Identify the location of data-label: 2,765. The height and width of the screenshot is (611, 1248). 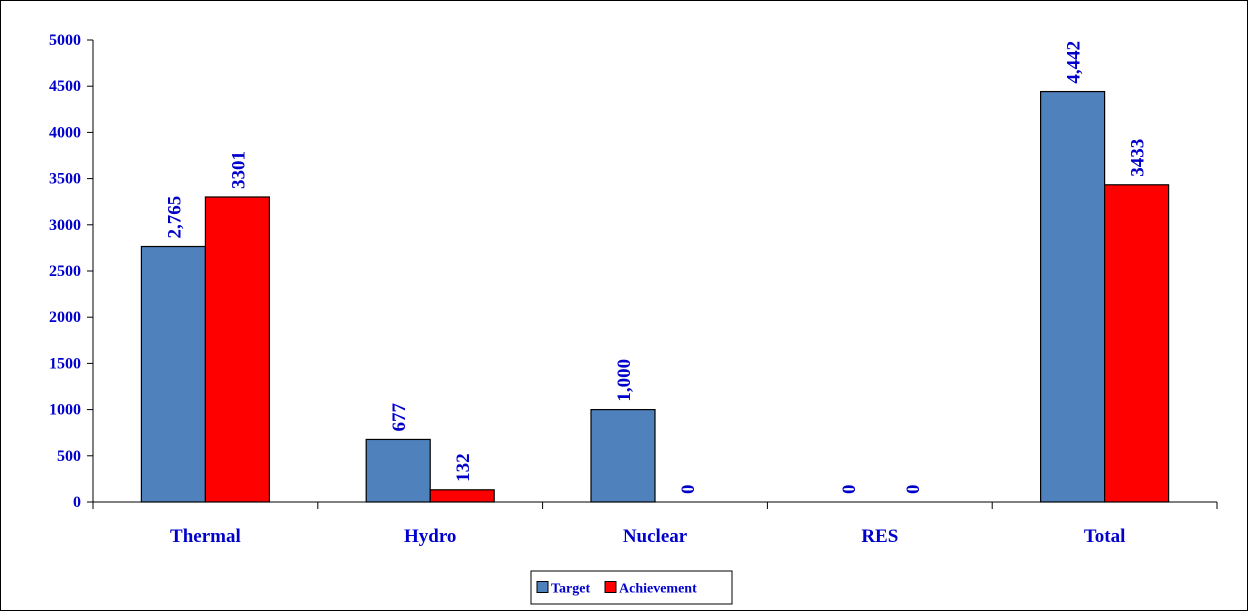
(174, 217).